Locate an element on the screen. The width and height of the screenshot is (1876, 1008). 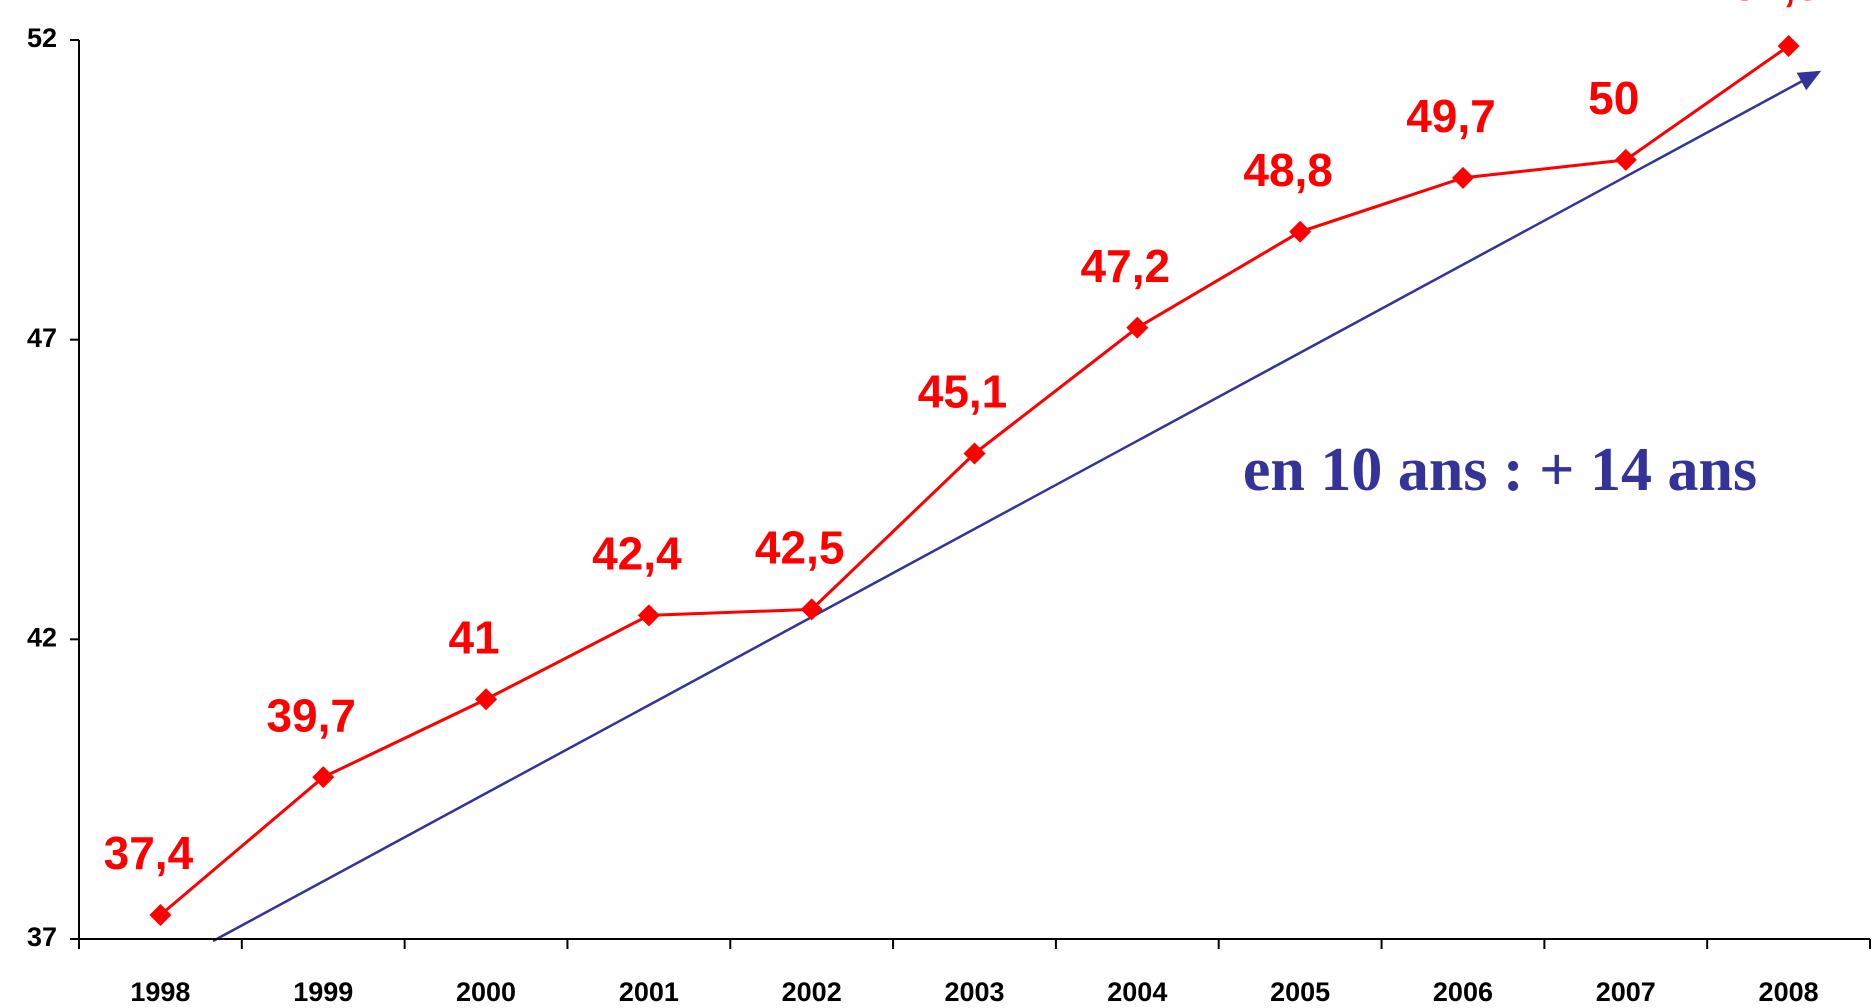
x-tick-label: 2002 is located at coordinates (812, 992).